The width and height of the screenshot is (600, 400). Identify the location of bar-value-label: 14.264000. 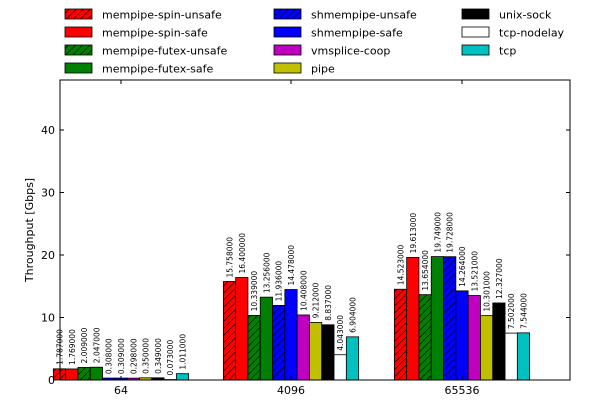
(462, 266).